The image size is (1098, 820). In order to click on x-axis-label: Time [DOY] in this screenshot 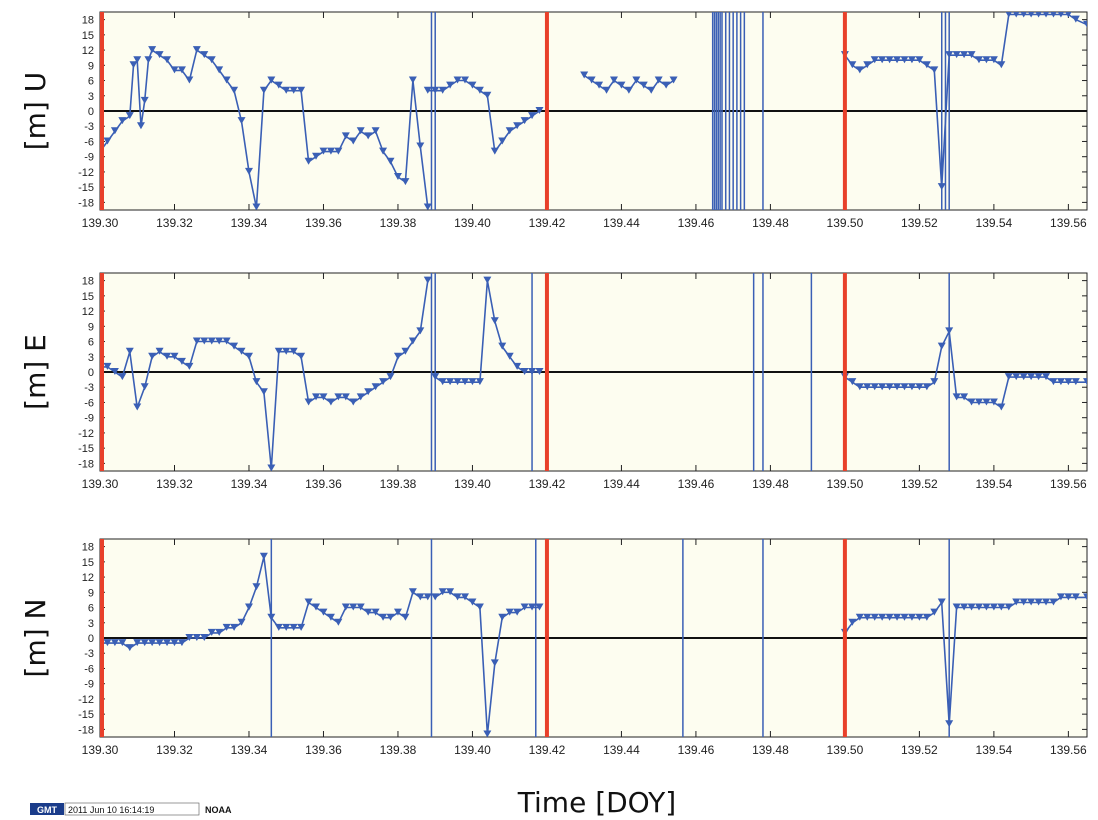, I will do `click(596, 802)`.